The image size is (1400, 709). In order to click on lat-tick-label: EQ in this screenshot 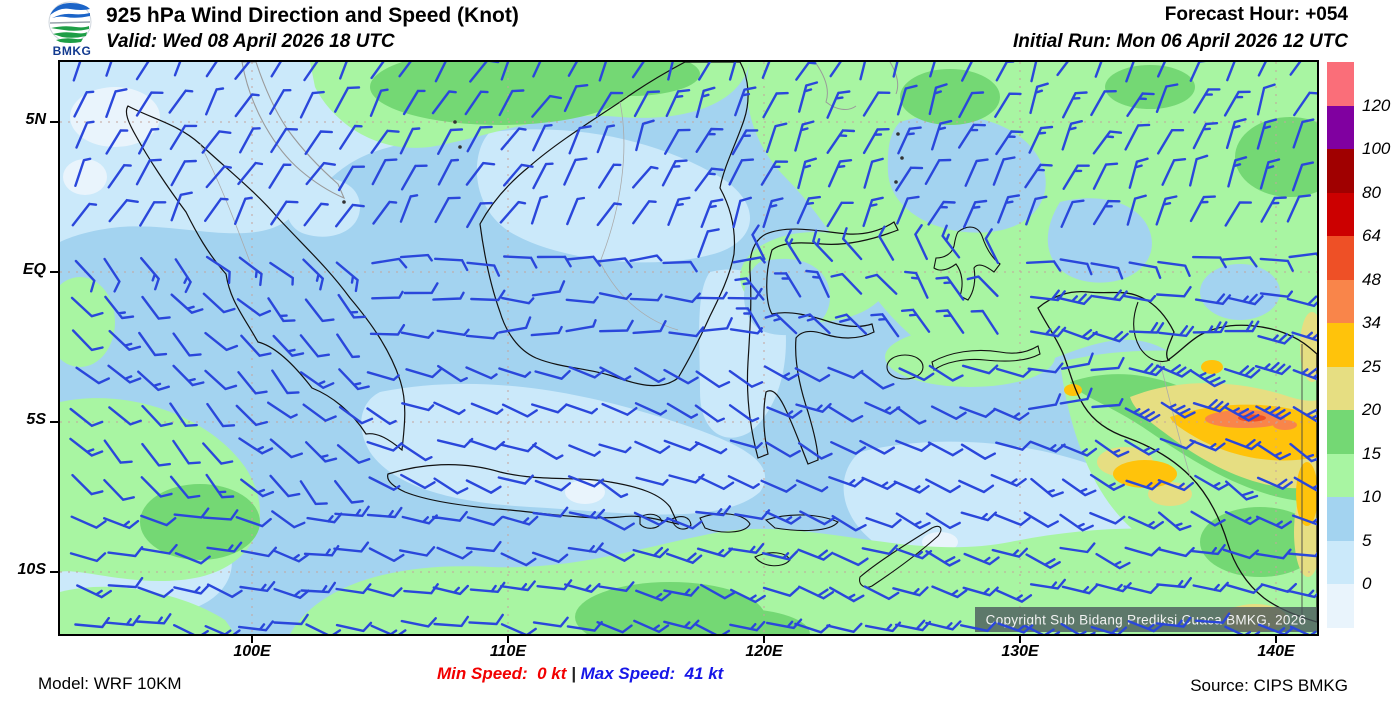, I will do `click(34, 269)`.